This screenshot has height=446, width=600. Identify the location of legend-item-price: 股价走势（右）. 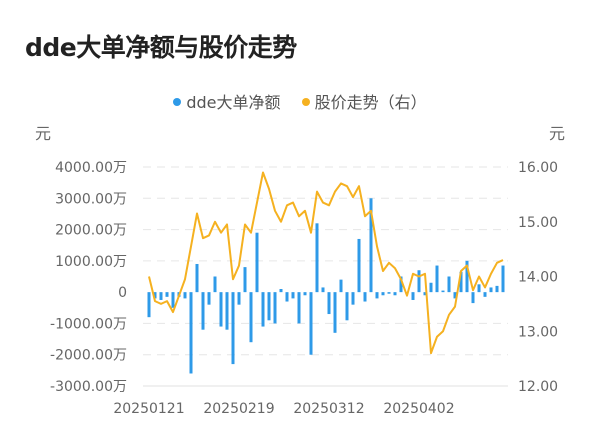
(364, 101).